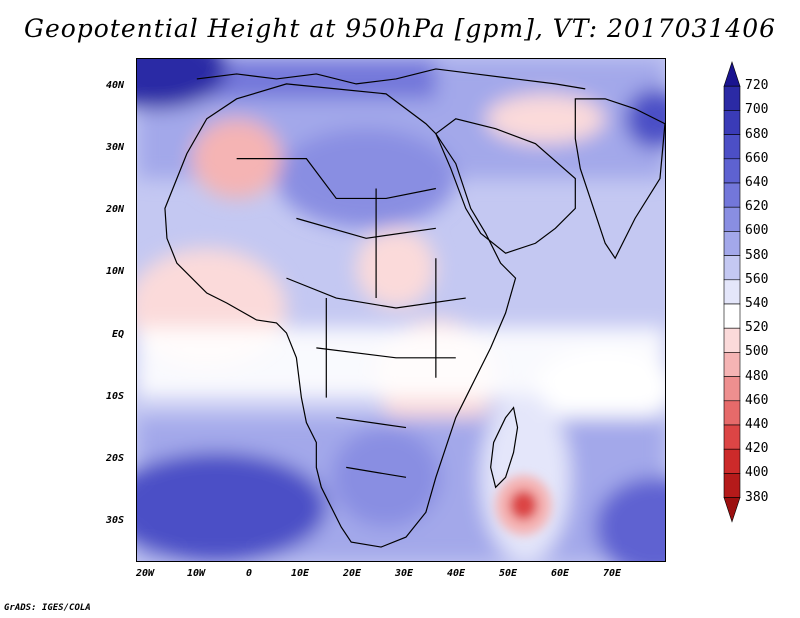 Image resolution: width=800 pixels, height=618 pixels. Describe the element at coordinates (47, 608) in the screenshot. I see `grads-credit: GrADS: IGES/COLA` at that location.